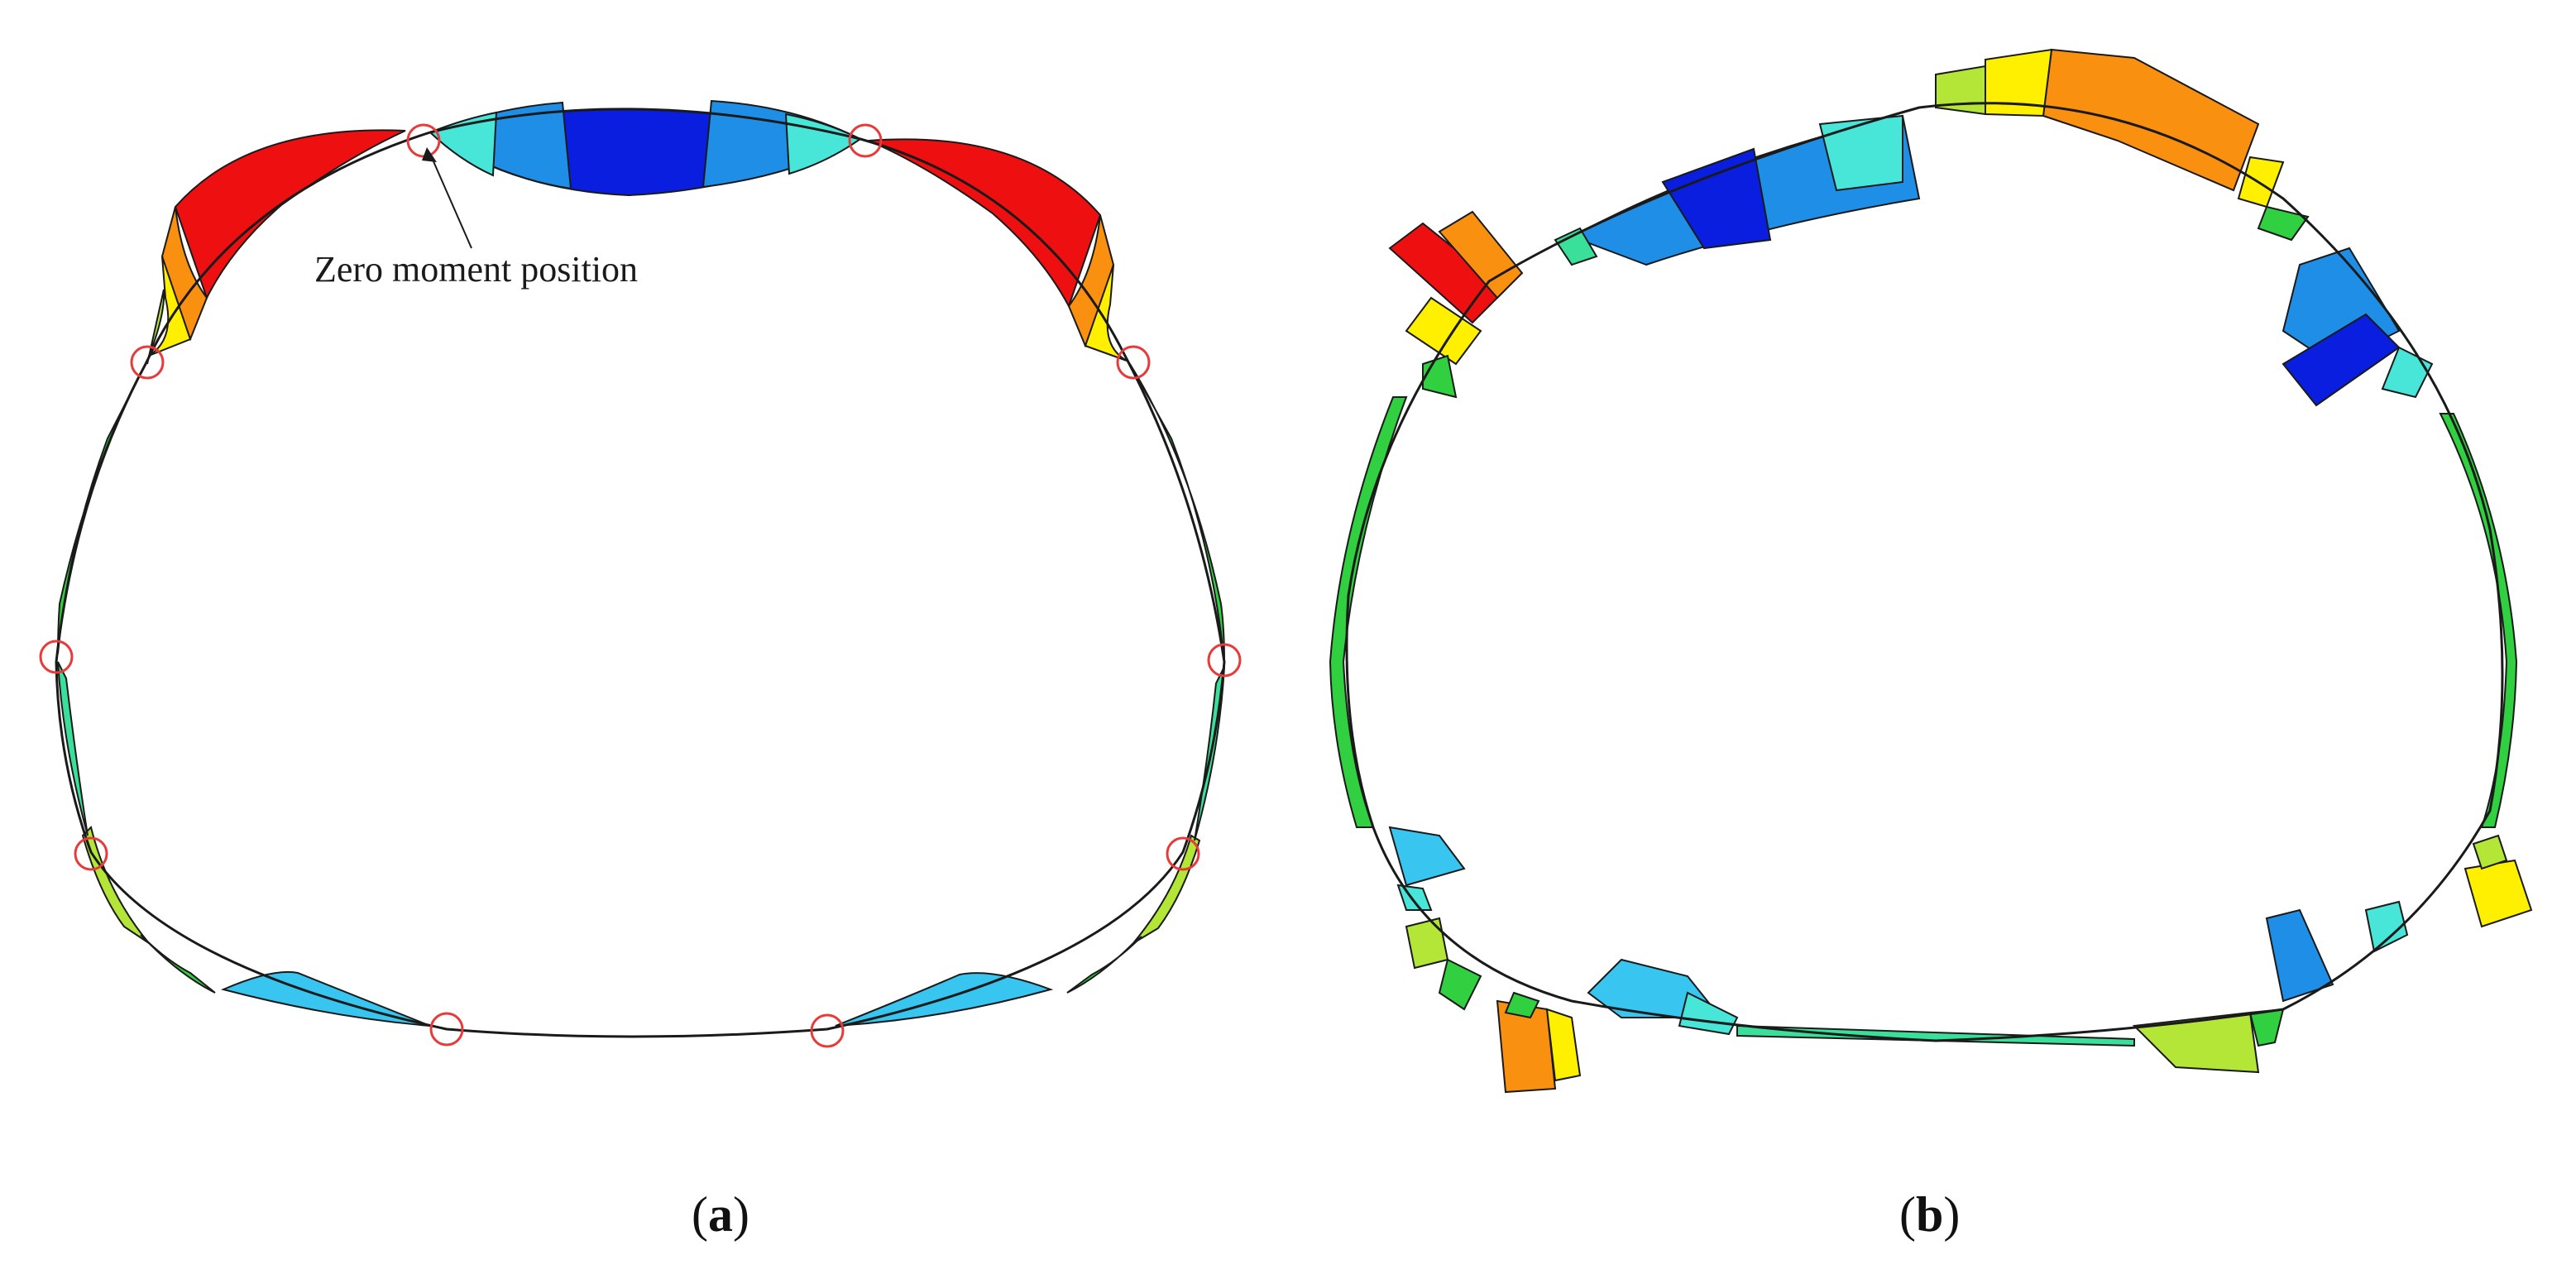 The image size is (2576, 1279). What do you see at coordinates (1209, 753) in the screenshot?
I see `right-side-lower-thin-band` at bounding box center [1209, 753].